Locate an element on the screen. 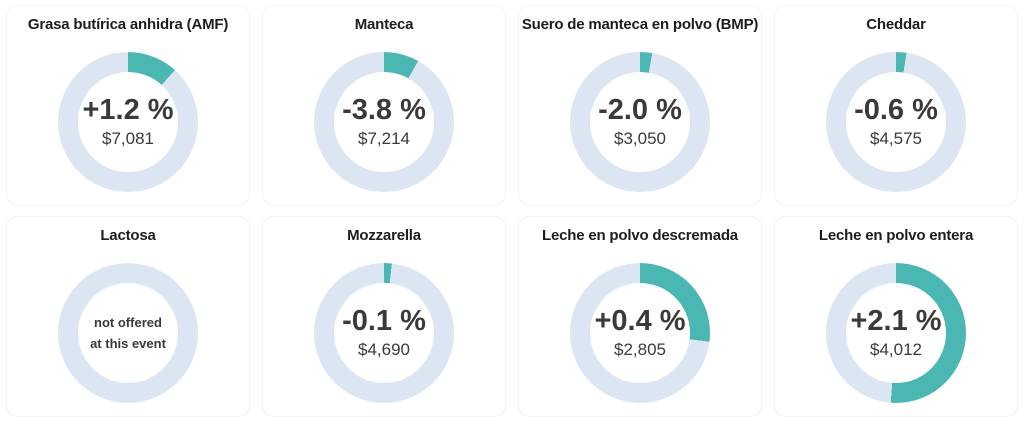 This screenshot has height=422, width=1024. donut-hole: not offered at this event is located at coordinates (128, 333).